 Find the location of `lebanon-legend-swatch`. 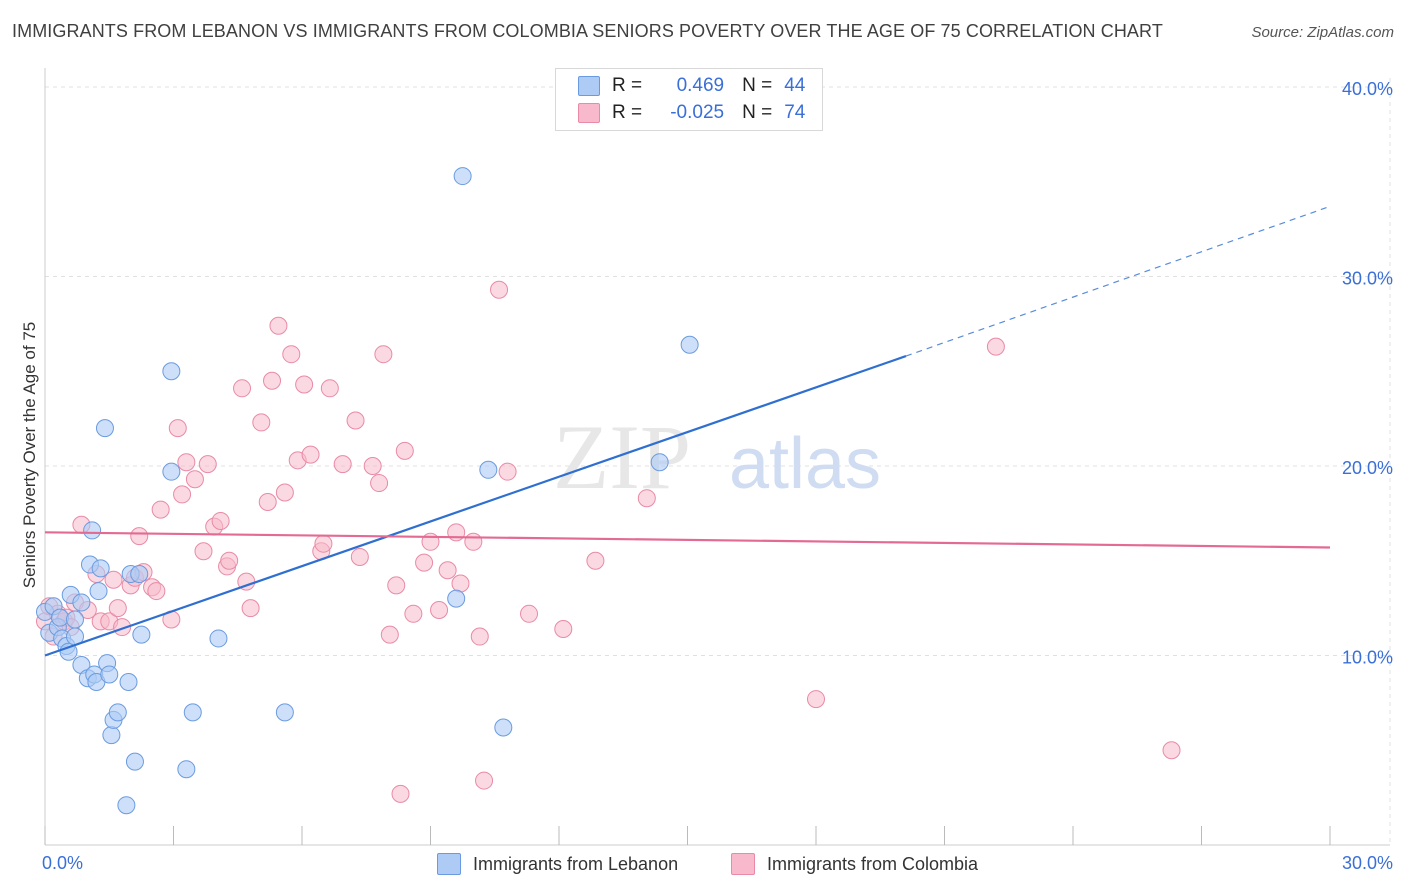

lebanon-legend-swatch is located at coordinates (449, 864).